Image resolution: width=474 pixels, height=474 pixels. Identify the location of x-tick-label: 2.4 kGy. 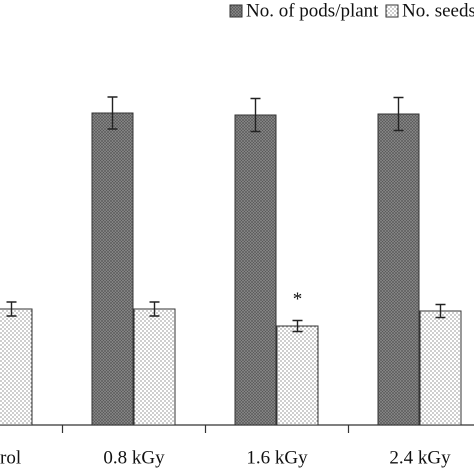
(420, 457).